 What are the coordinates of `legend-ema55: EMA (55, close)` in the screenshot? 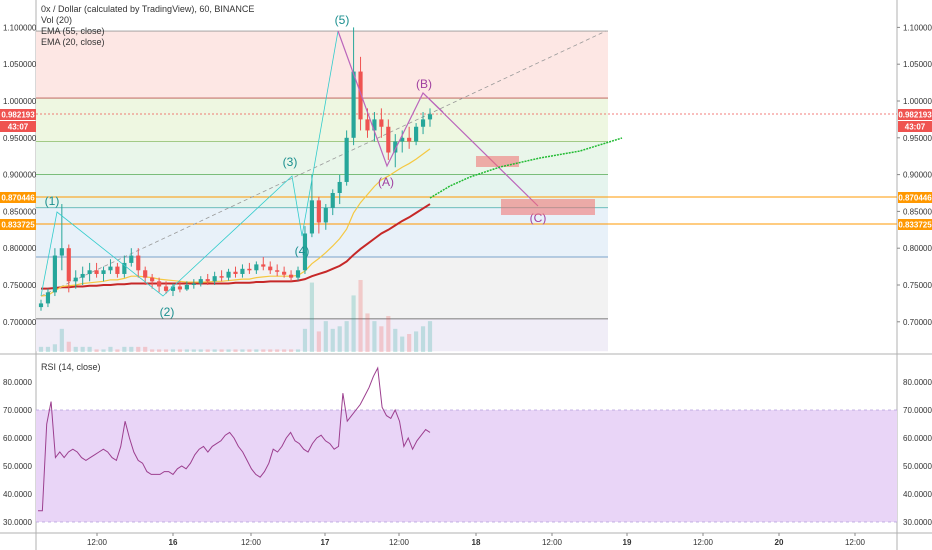 It's located at (73, 31).